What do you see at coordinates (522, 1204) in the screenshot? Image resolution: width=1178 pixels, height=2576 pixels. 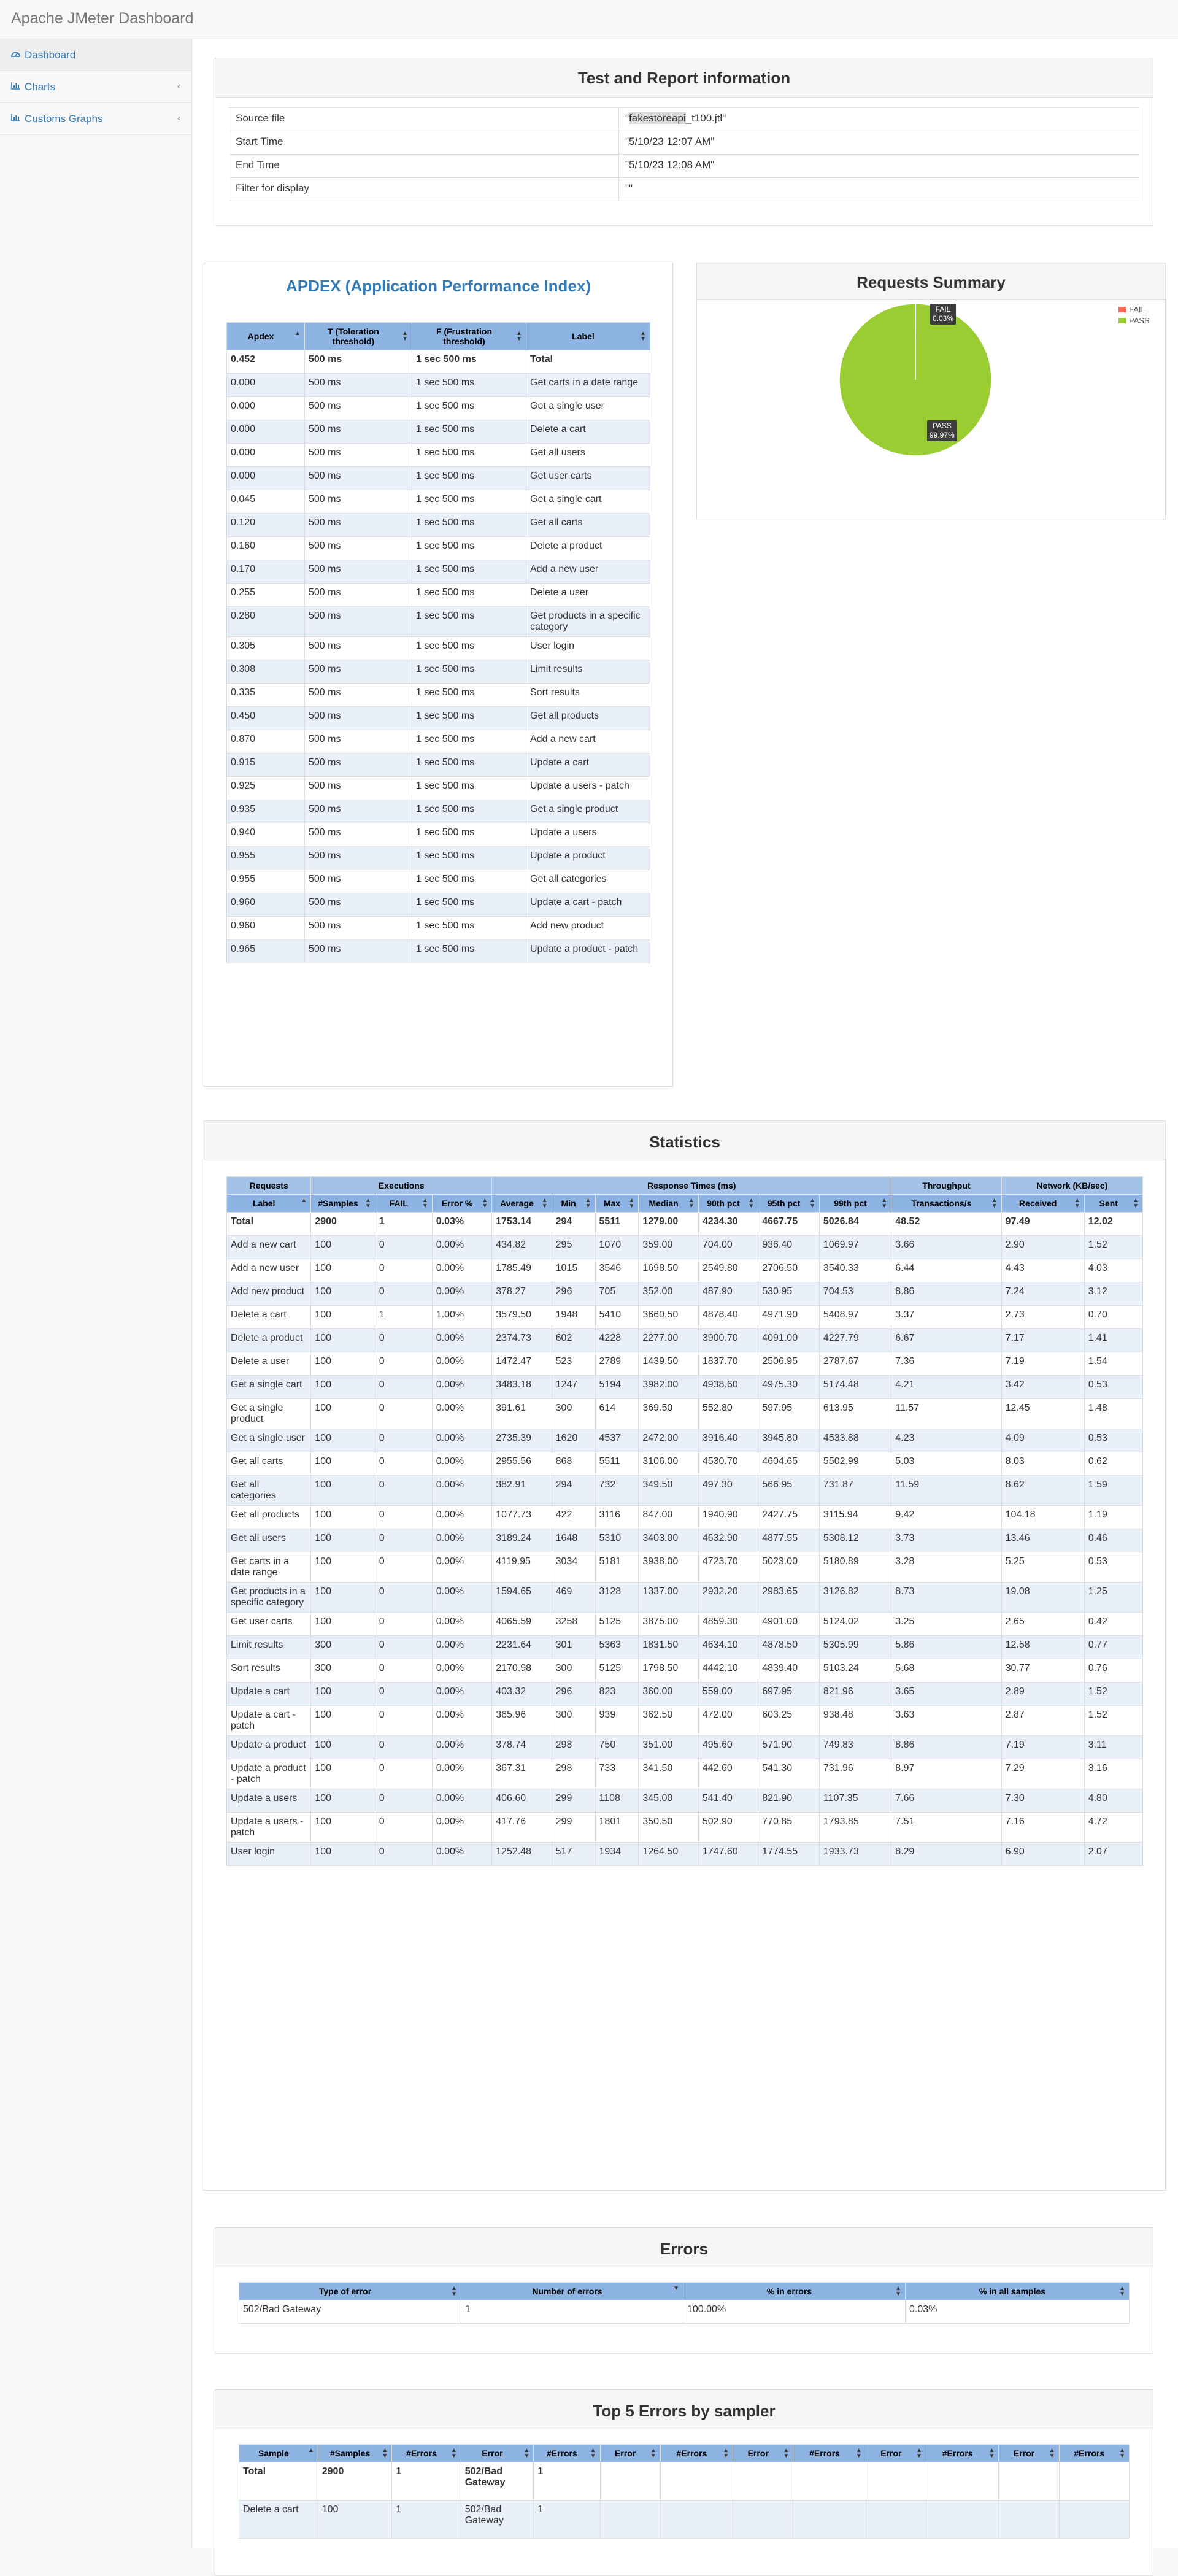 I see `column-header-average: Average▲▼` at bounding box center [522, 1204].